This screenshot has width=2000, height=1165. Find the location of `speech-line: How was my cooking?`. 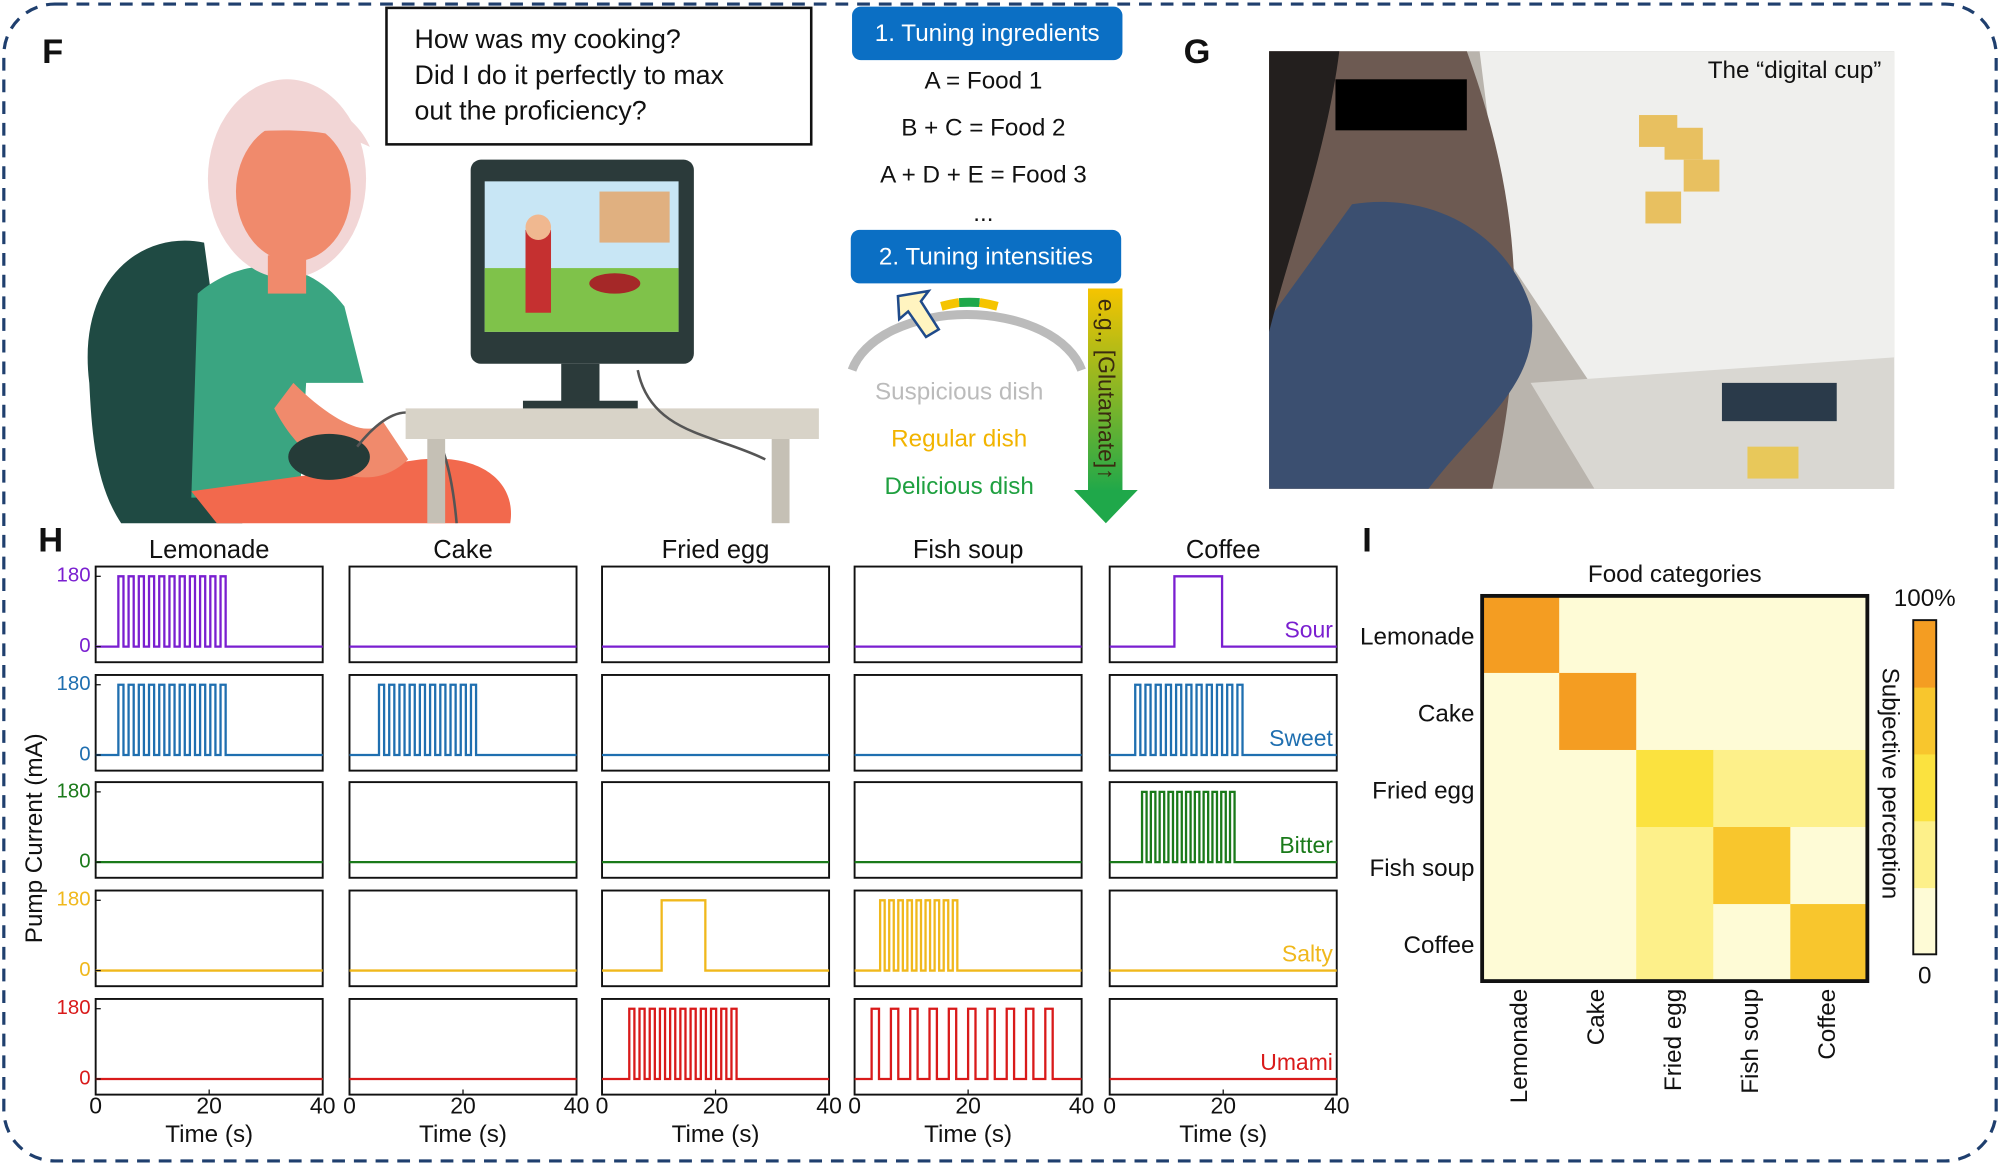

speech-line: How was my cooking? is located at coordinates (548, 39).